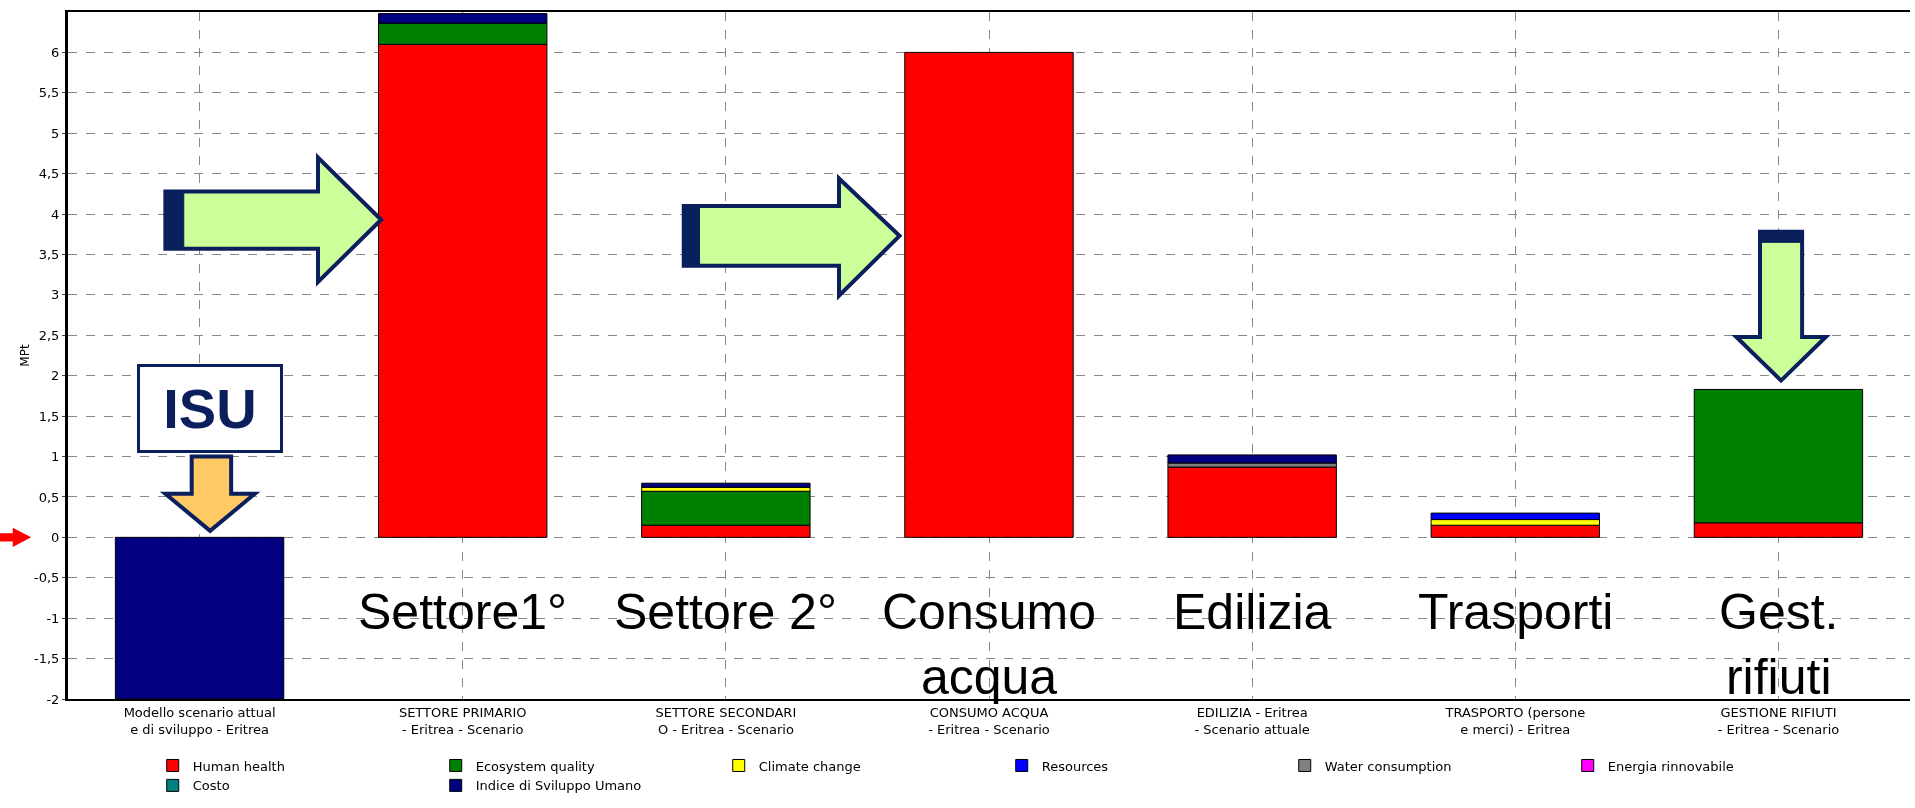 The height and width of the screenshot is (808, 1915). Describe the element at coordinates (1252, 720) in the screenshot. I see `x-tick-label: EDILIZIA - Eritrea - Scenario attuale` at that location.